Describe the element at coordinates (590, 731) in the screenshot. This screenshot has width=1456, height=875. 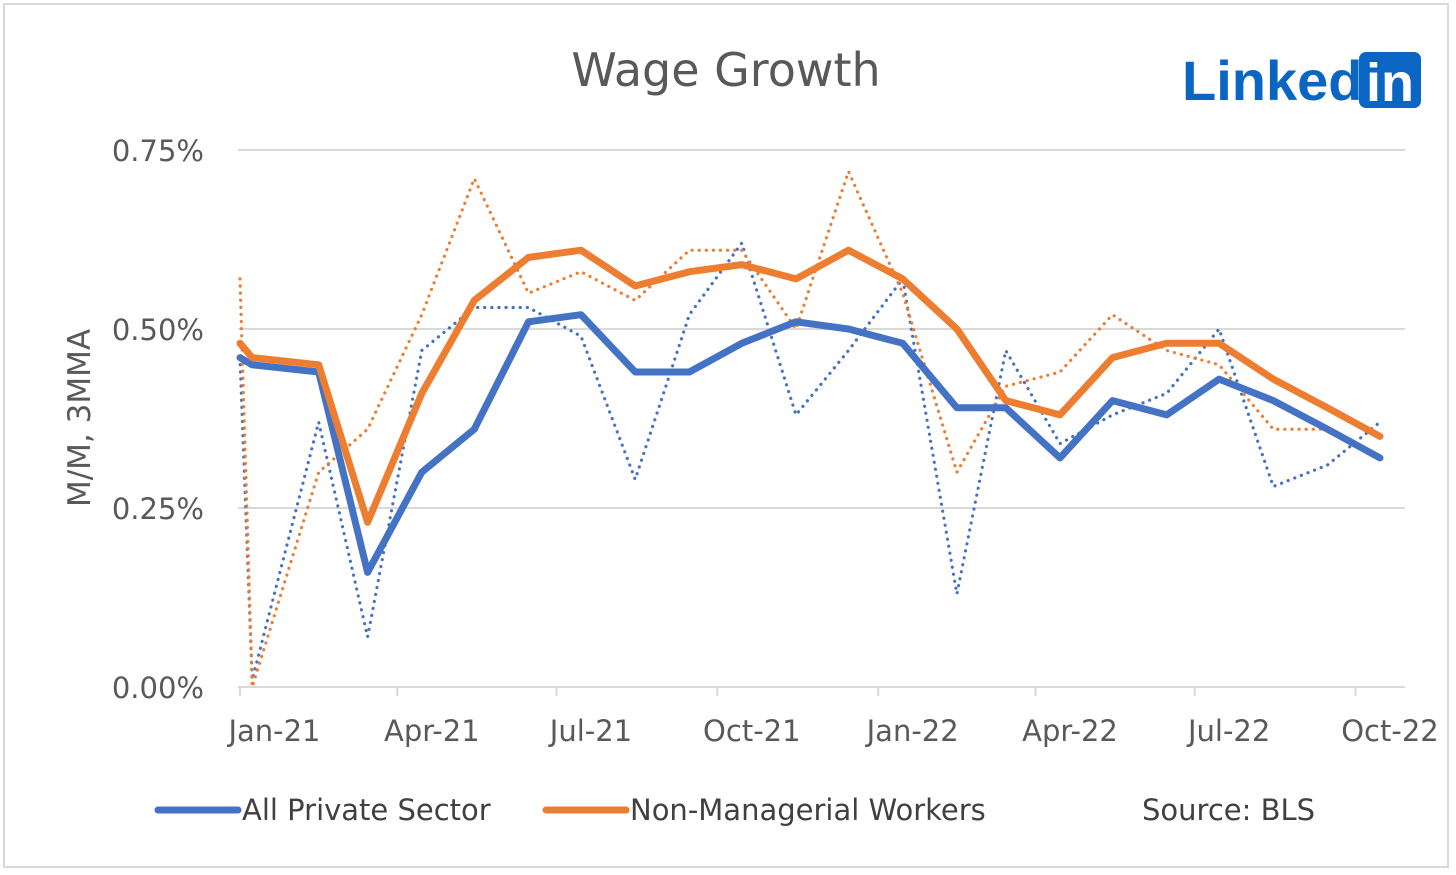
I see `x-tick-label: Jul-21` at that location.